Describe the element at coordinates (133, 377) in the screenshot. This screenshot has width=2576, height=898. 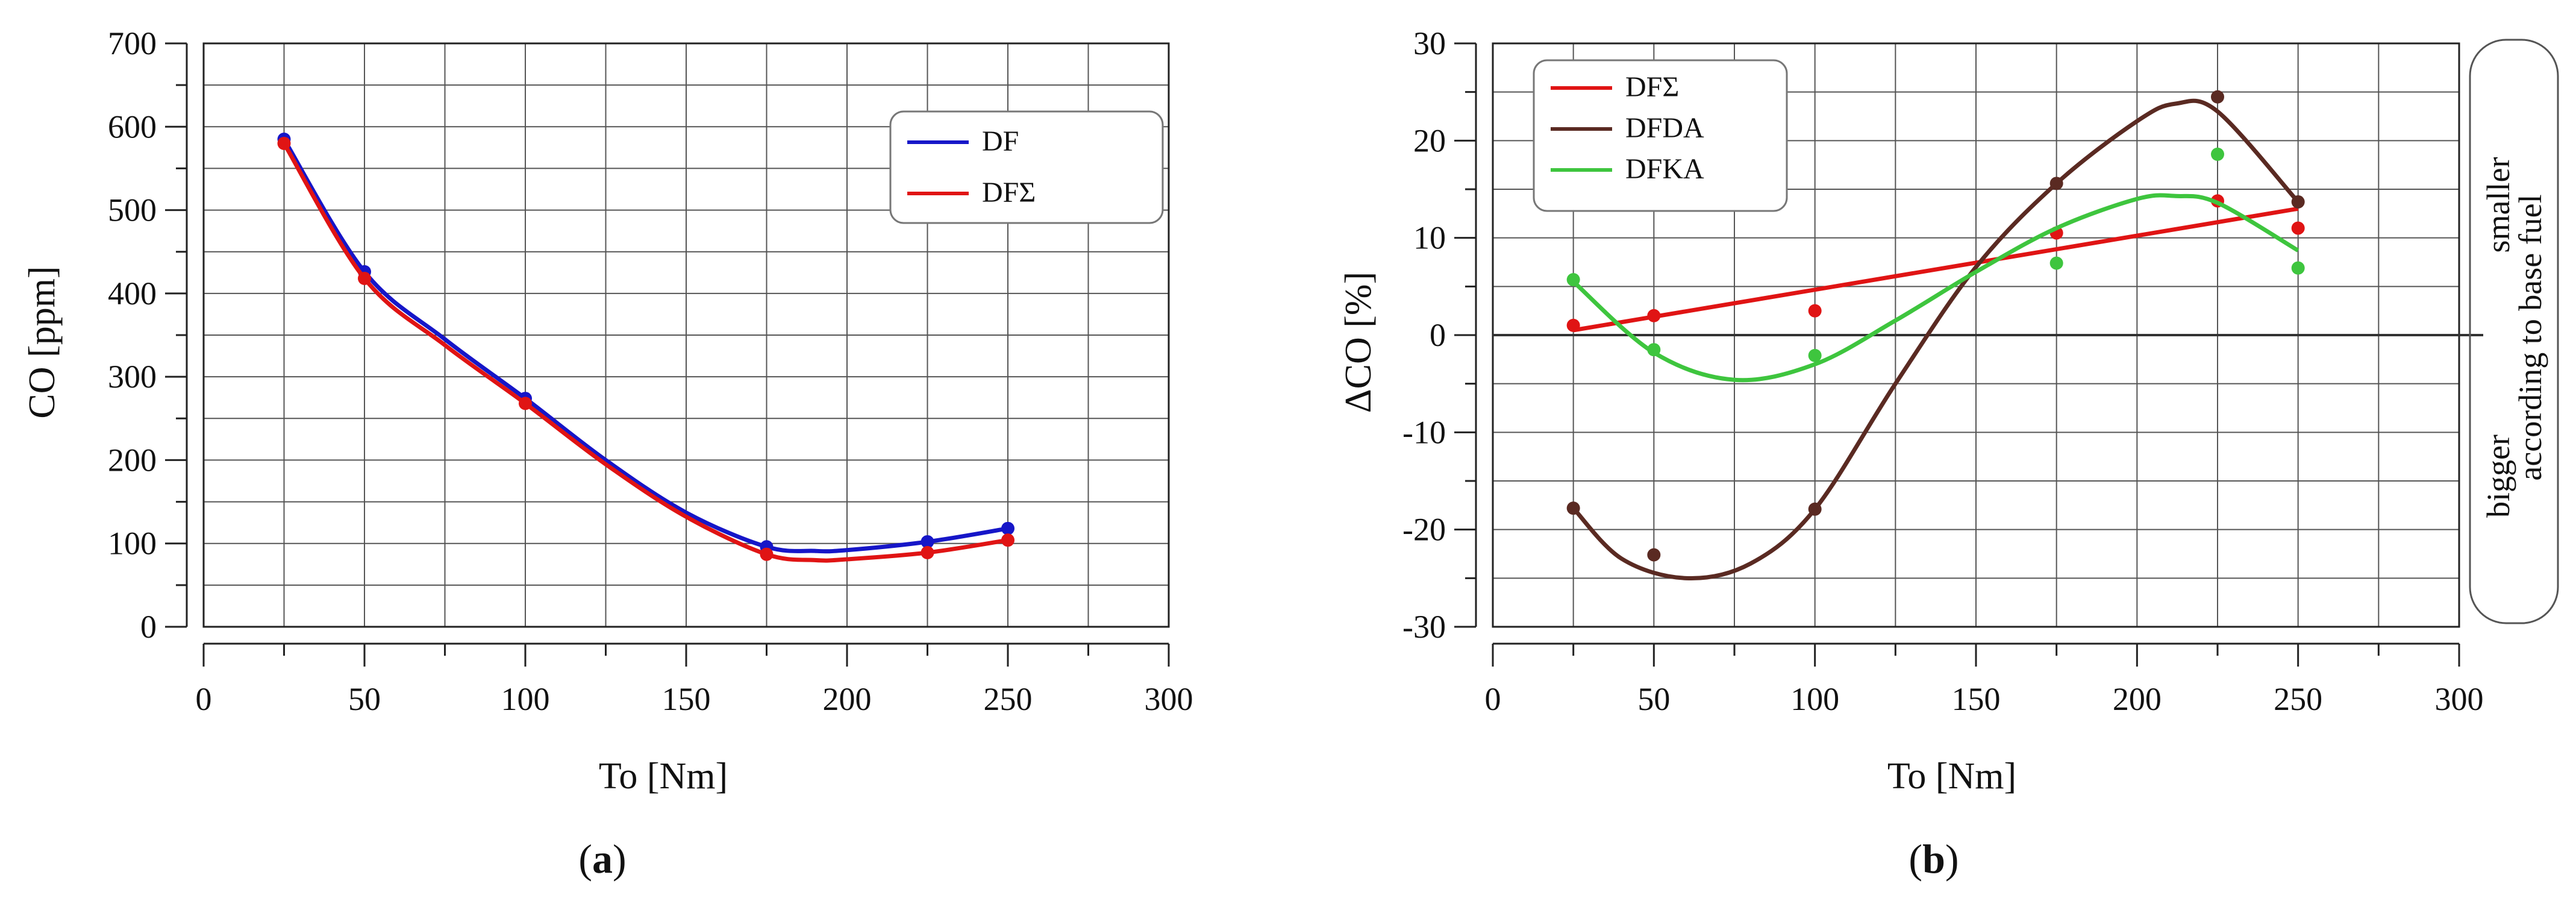
I see `y-tick-label: 300` at that location.